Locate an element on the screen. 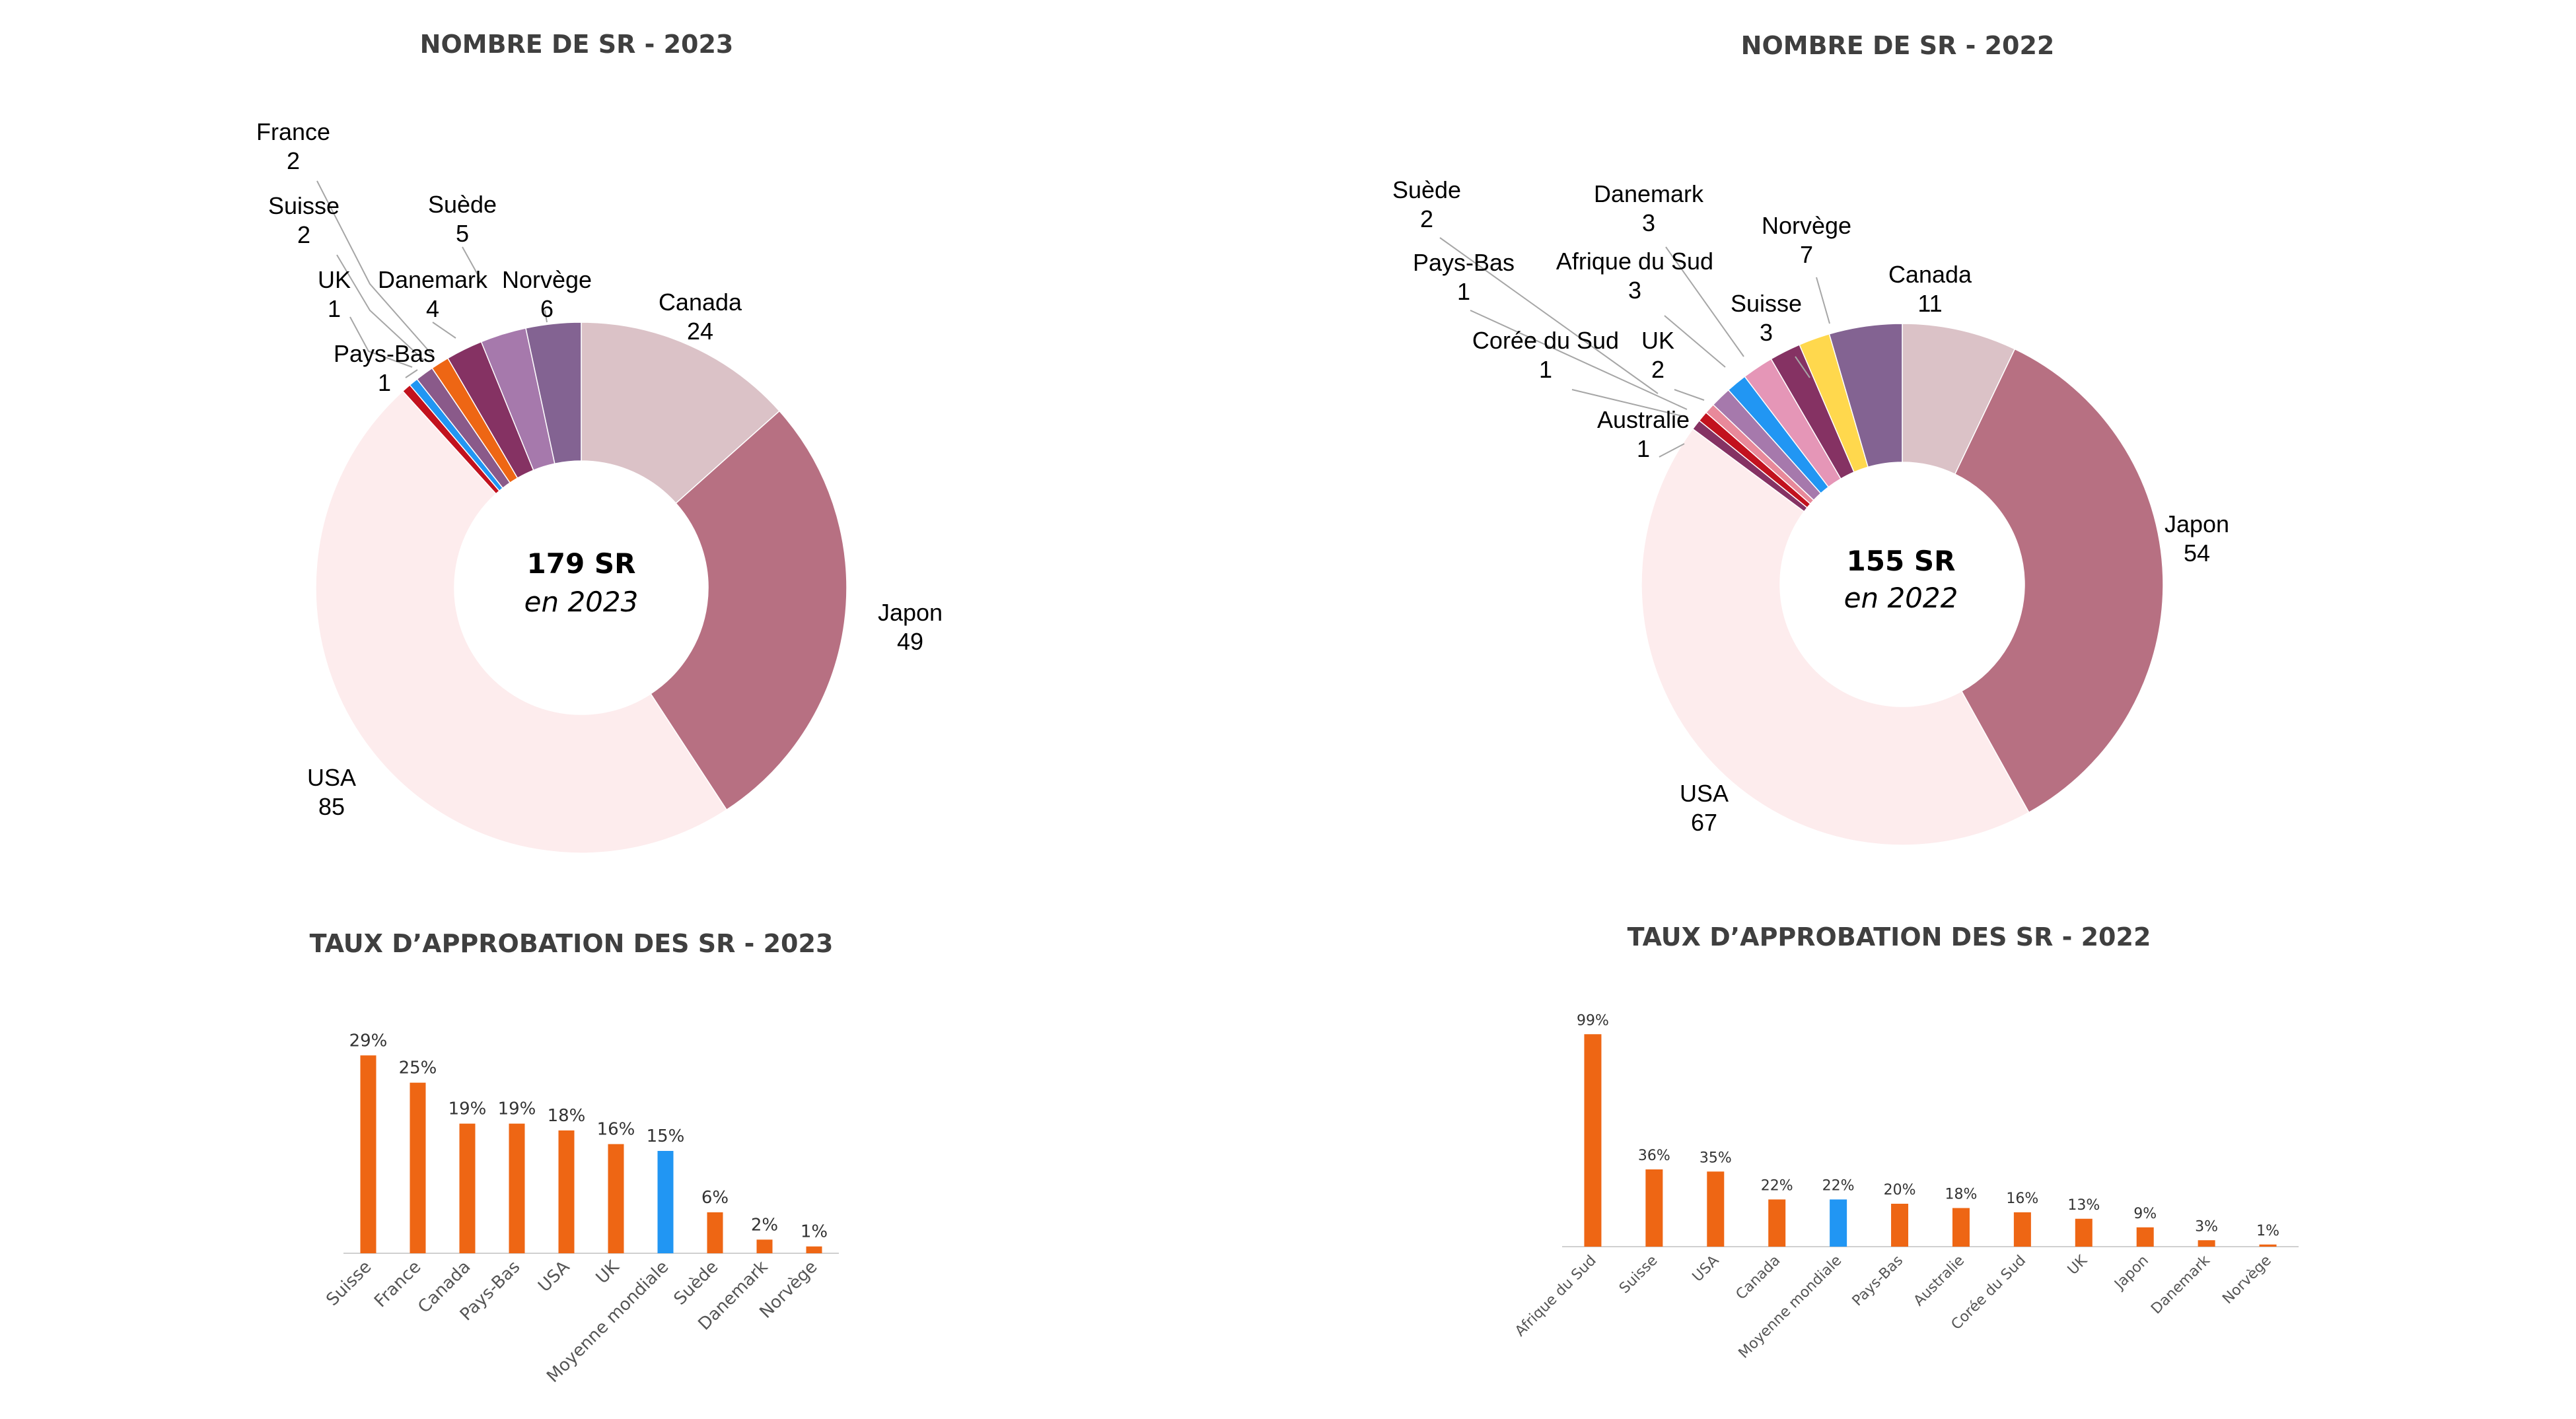 Image resolution: width=2576 pixels, height=1419 pixels. donut-2022-value-coree-du-sud: 1 is located at coordinates (1545, 369).